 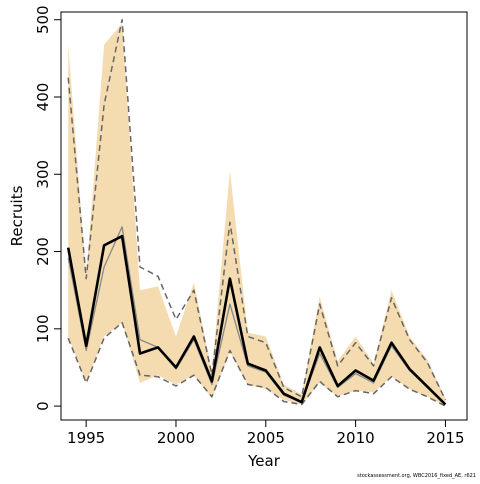 What do you see at coordinates (43, 251) in the screenshot?
I see `y-tick-label-200: 200` at bounding box center [43, 251].